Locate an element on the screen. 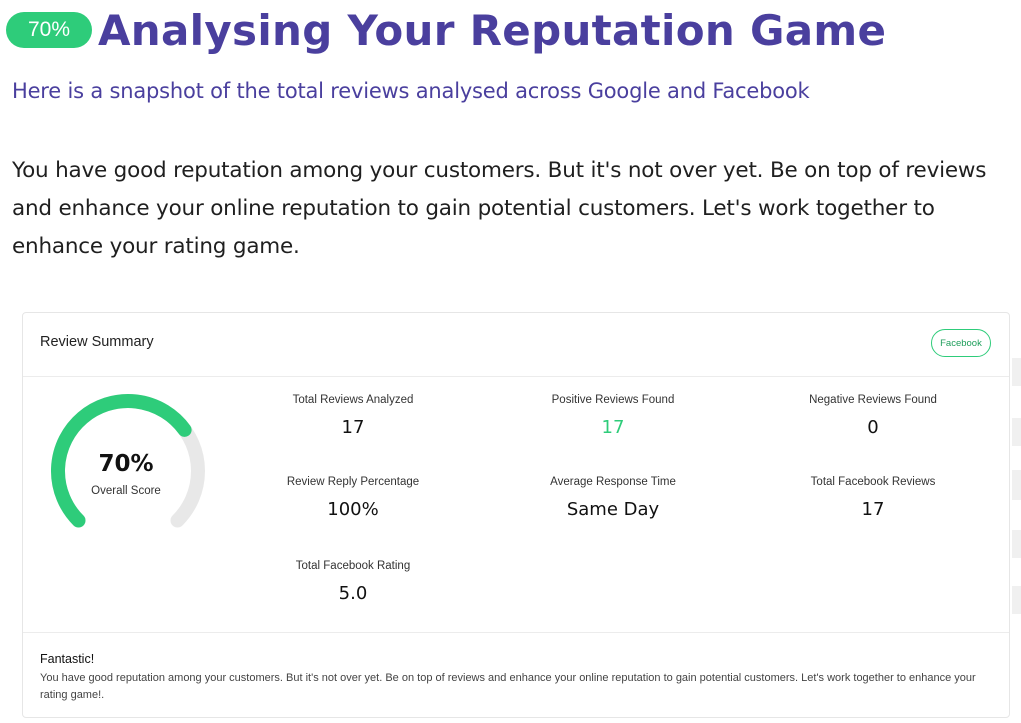 The width and height of the screenshot is (1021, 723). stat-review-reply-percentage: Review Reply Percentage 100% is located at coordinates (353, 498).